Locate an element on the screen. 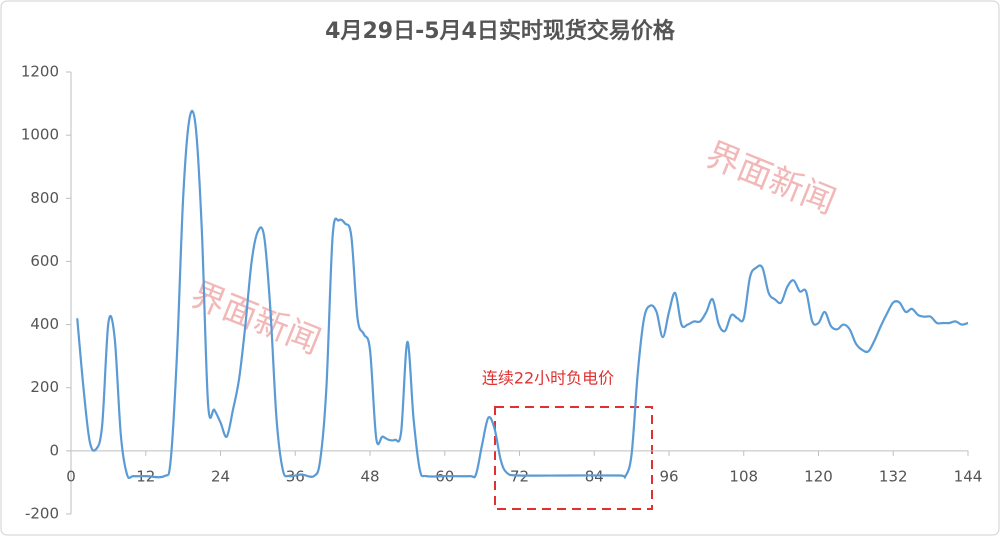 This screenshot has height=536, width=1000. y-tick-label: 0 is located at coordinates (54, 450).